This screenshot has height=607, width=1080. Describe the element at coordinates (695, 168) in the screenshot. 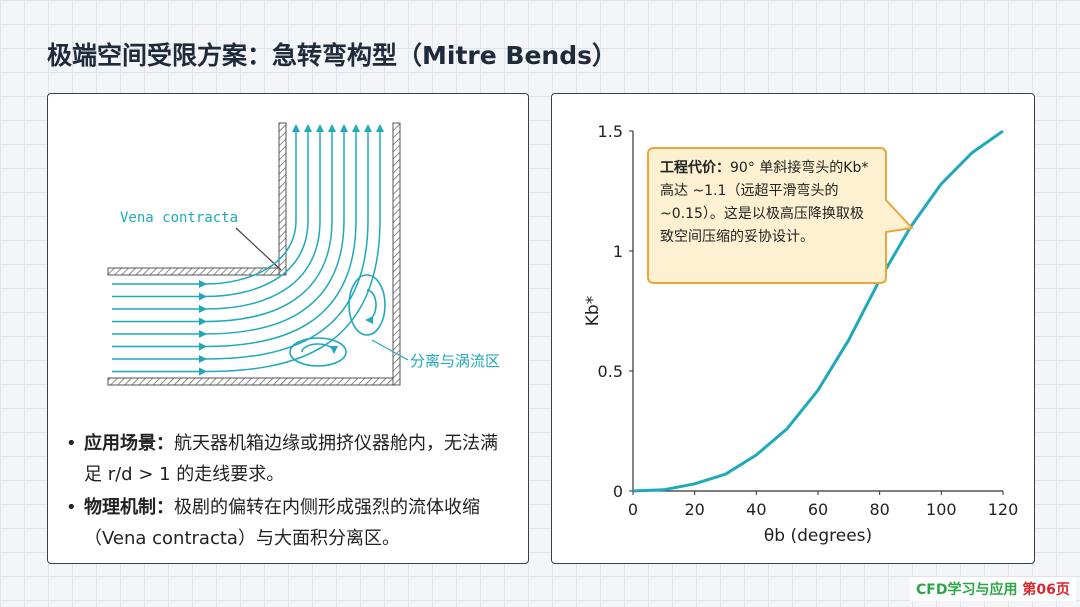

I see `callout-label: 工程代价：` at that location.